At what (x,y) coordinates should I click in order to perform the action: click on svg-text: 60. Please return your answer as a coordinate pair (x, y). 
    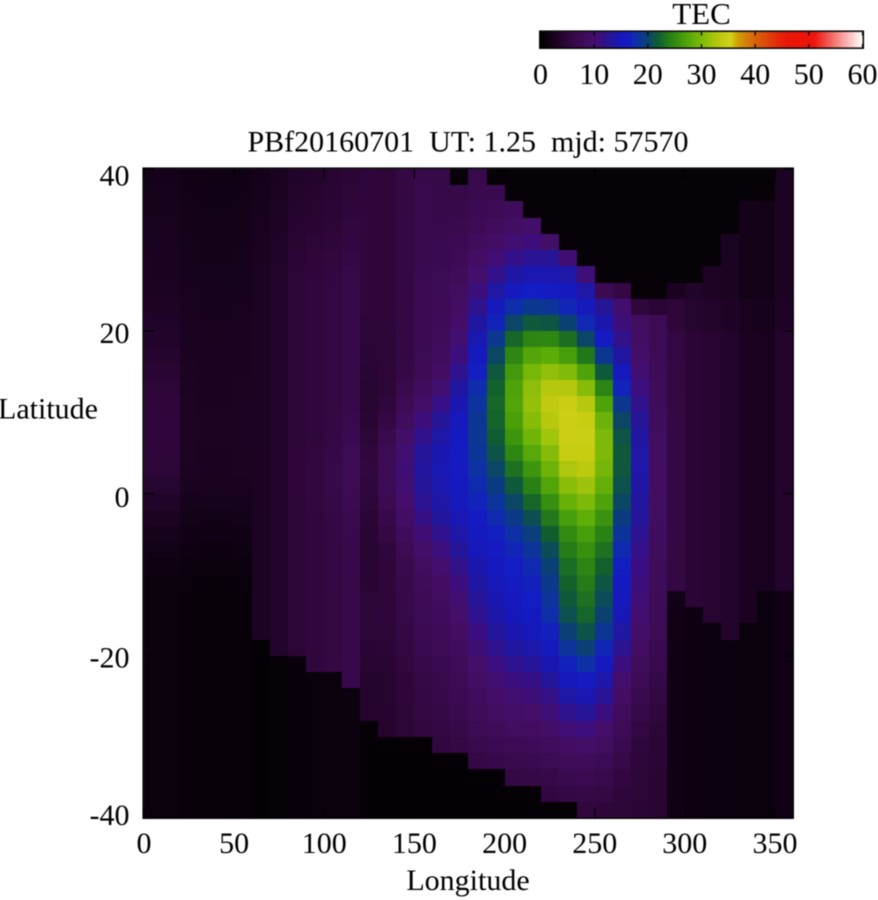
    Looking at the image, I should click on (863, 74).